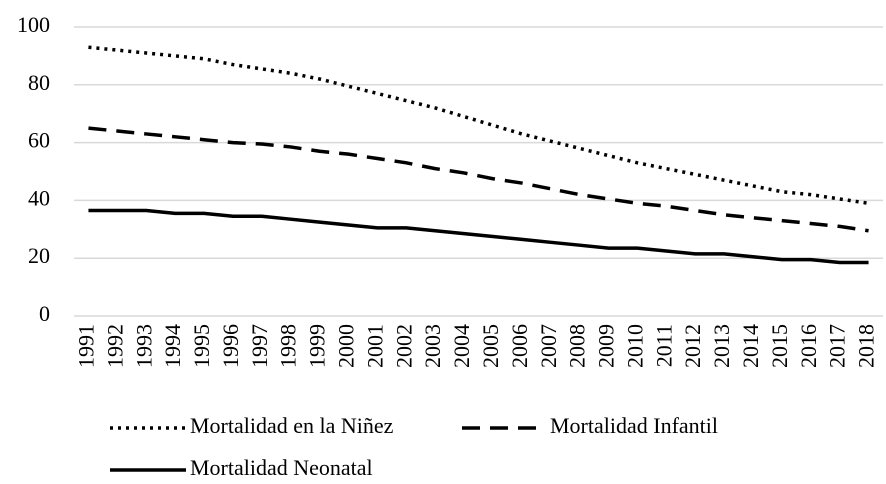 Image resolution: width=886 pixels, height=484 pixels. What do you see at coordinates (663, 345) in the screenshot?
I see `x-tick-label: 2011` at bounding box center [663, 345].